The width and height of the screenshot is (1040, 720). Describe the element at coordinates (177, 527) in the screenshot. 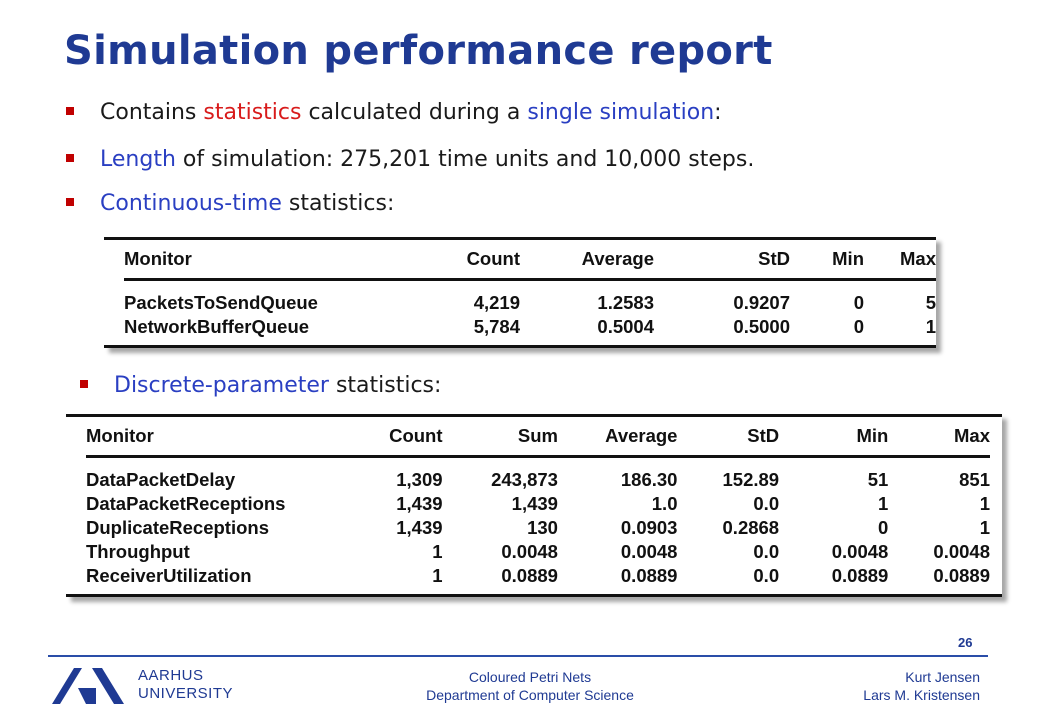

I see `table-cell: DuplicateReceptions` at that location.